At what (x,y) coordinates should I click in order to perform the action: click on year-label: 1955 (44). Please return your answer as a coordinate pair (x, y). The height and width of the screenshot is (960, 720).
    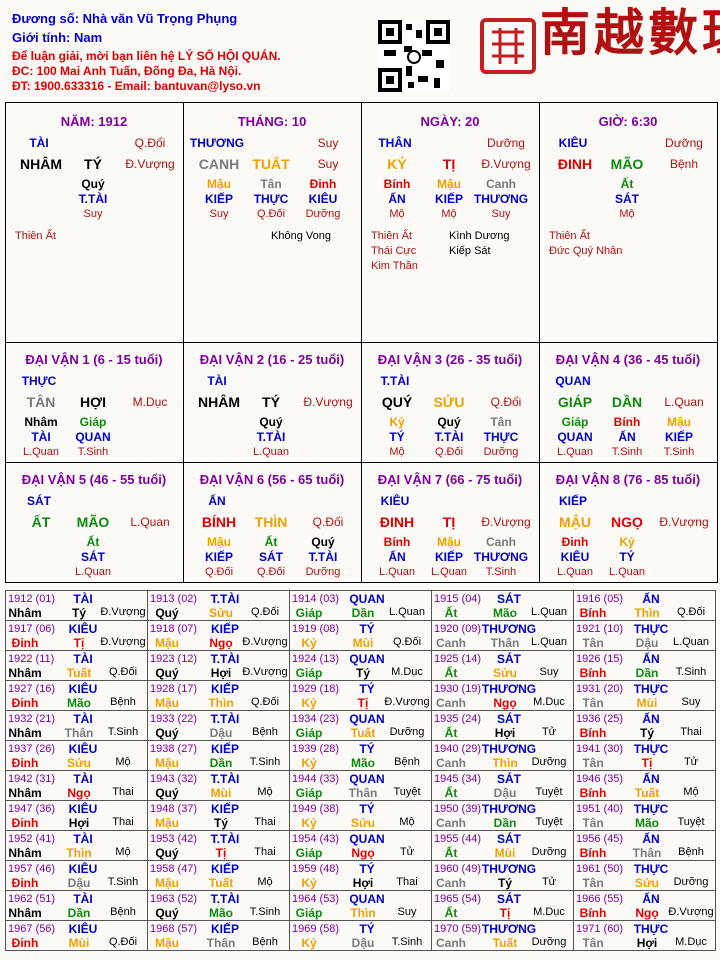
    Looking at the image, I should click on (458, 839).